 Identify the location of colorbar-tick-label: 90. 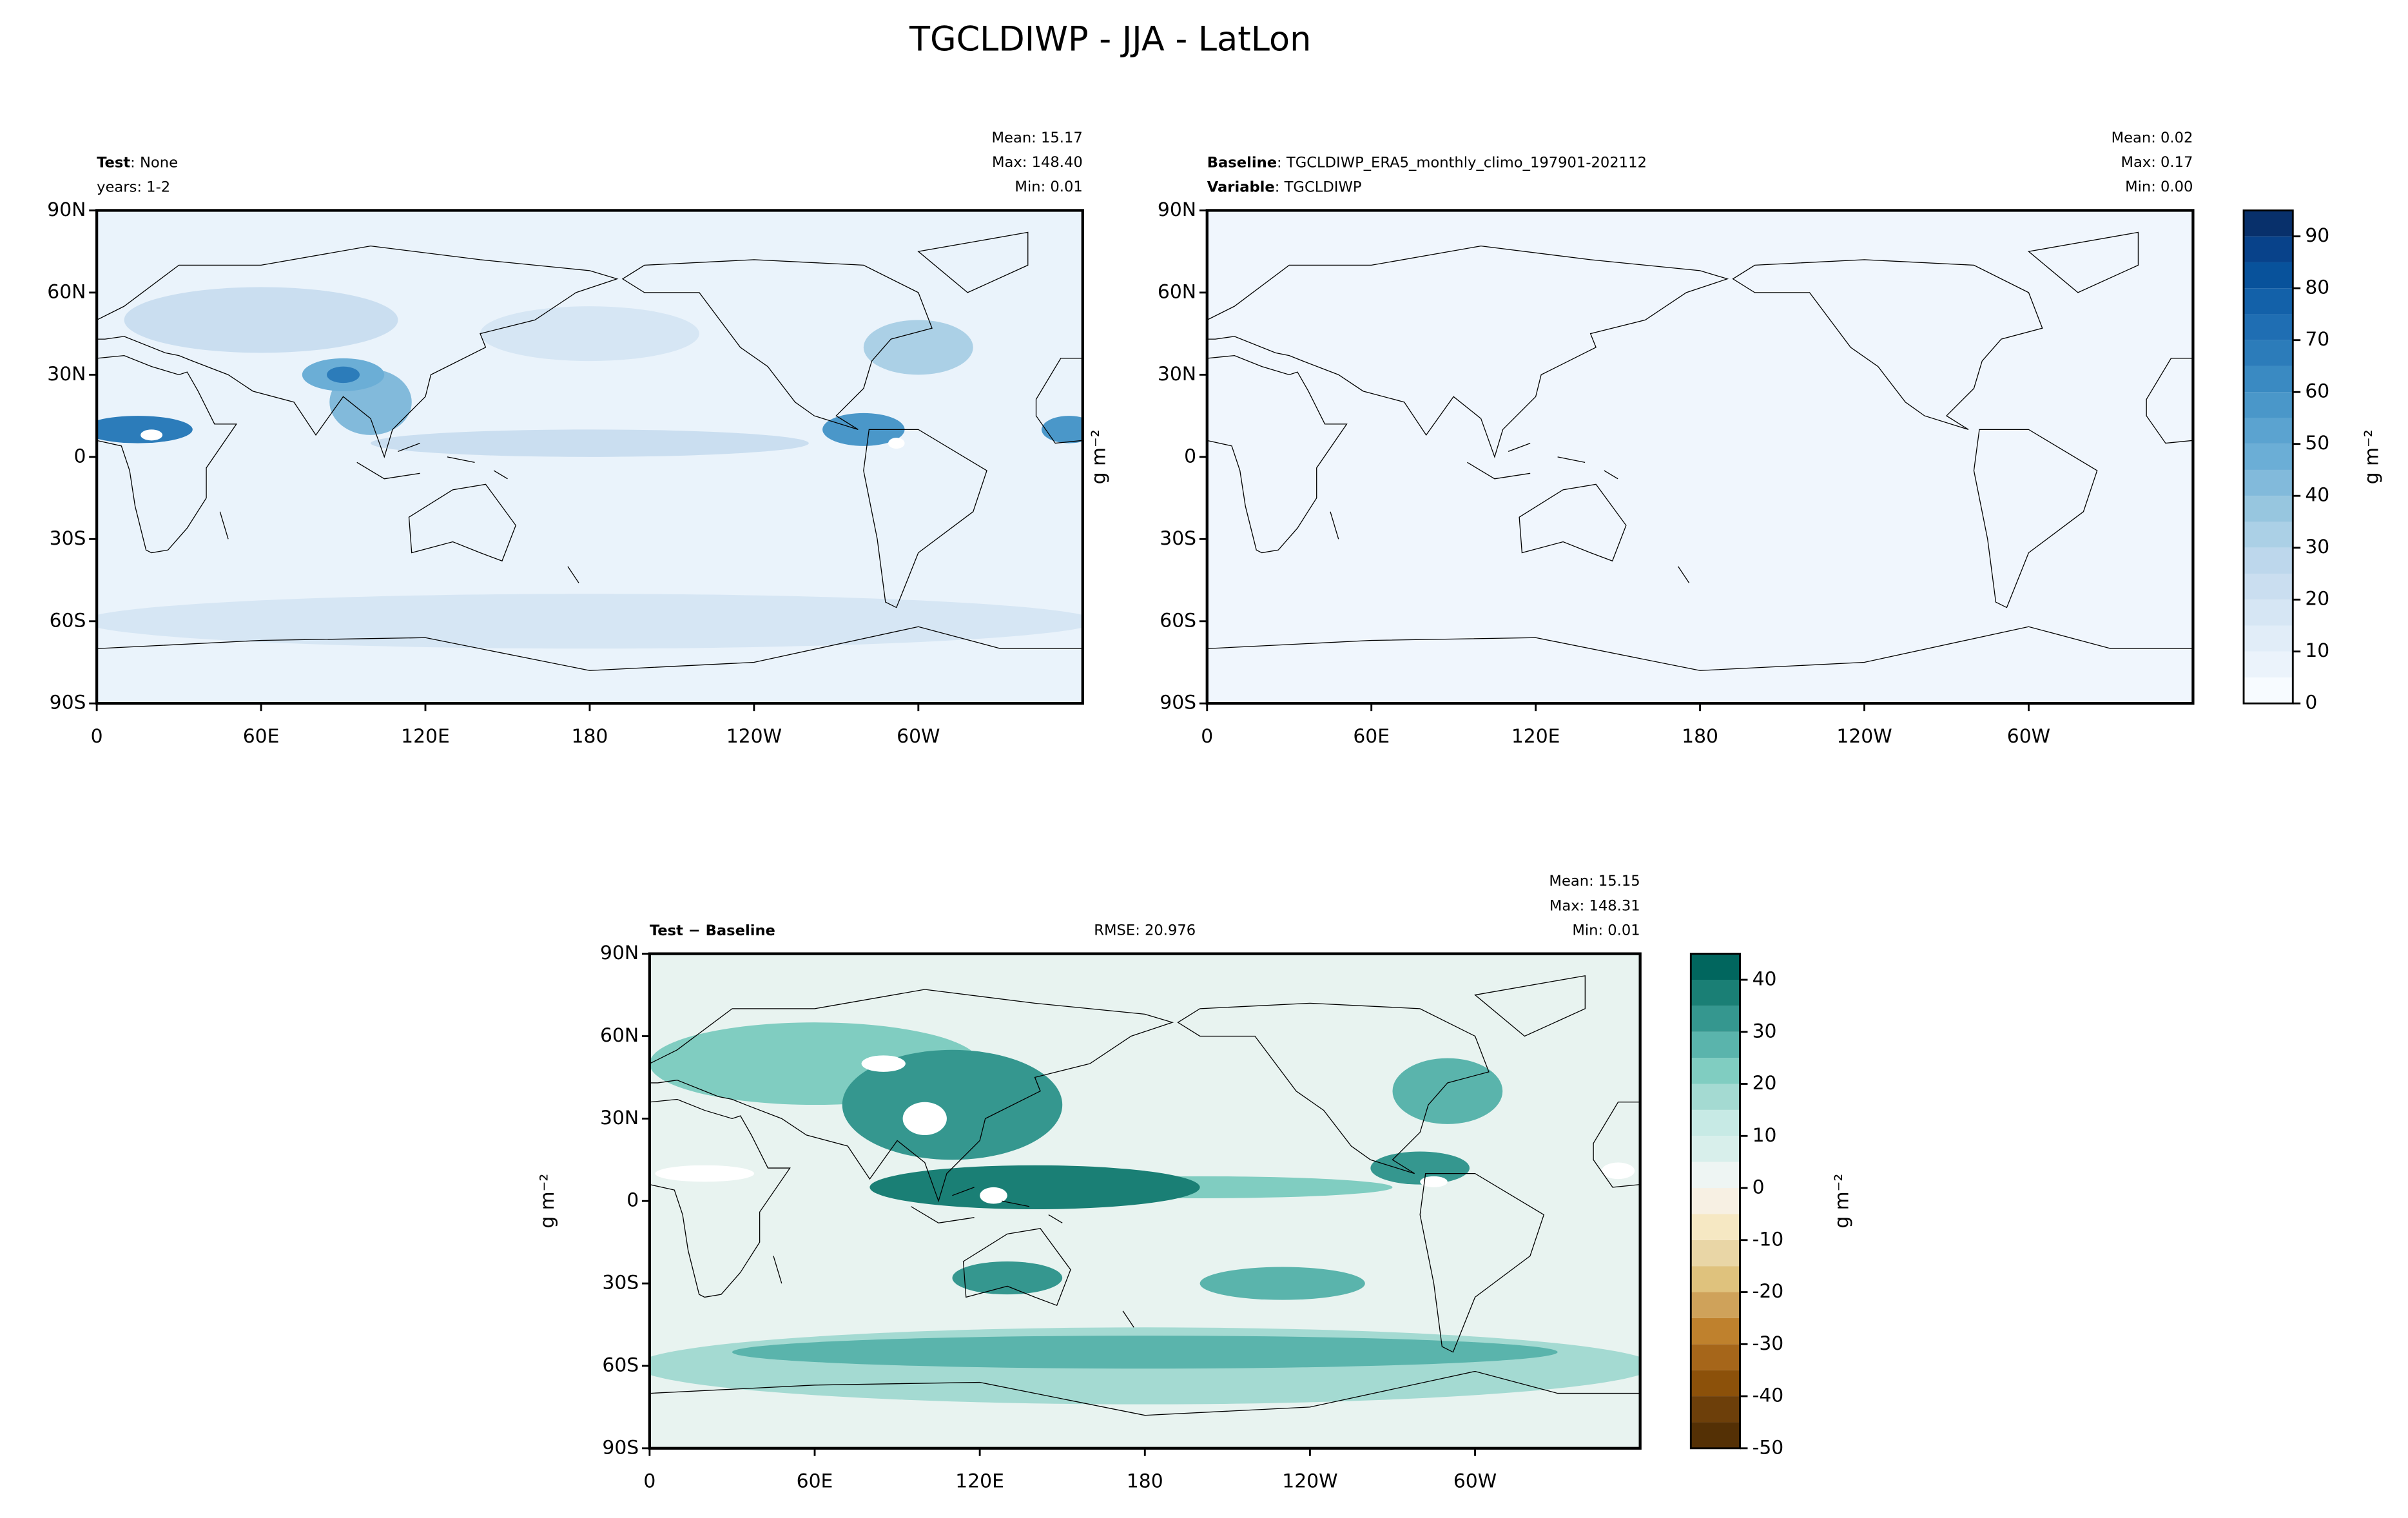
(2317, 235).